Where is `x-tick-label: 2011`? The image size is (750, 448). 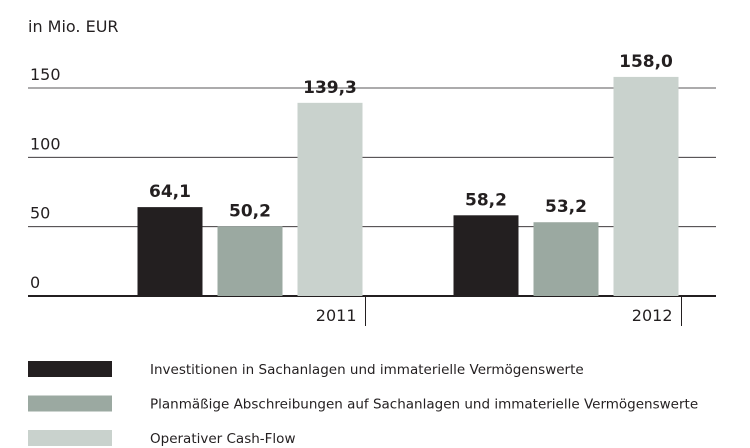 x-tick-label: 2011 is located at coordinates (336, 315).